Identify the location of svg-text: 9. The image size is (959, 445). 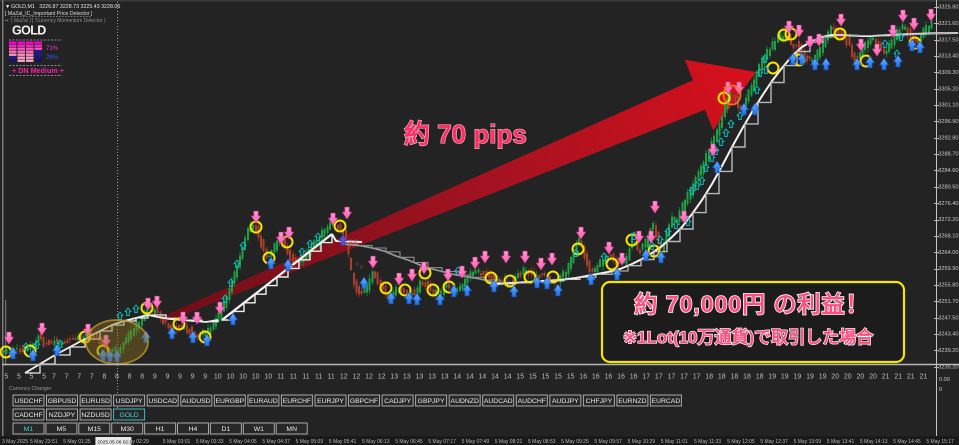
(205, 377).